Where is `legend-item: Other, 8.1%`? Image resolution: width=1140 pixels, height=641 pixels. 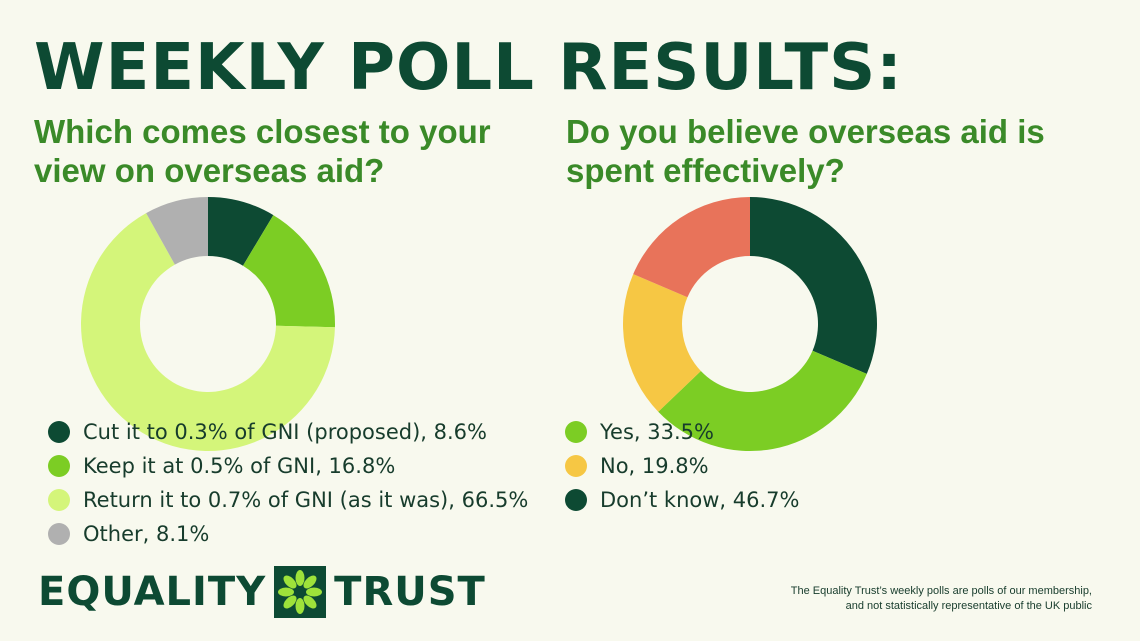
legend-item: Other, 8.1% is located at coordinates (288, 534).